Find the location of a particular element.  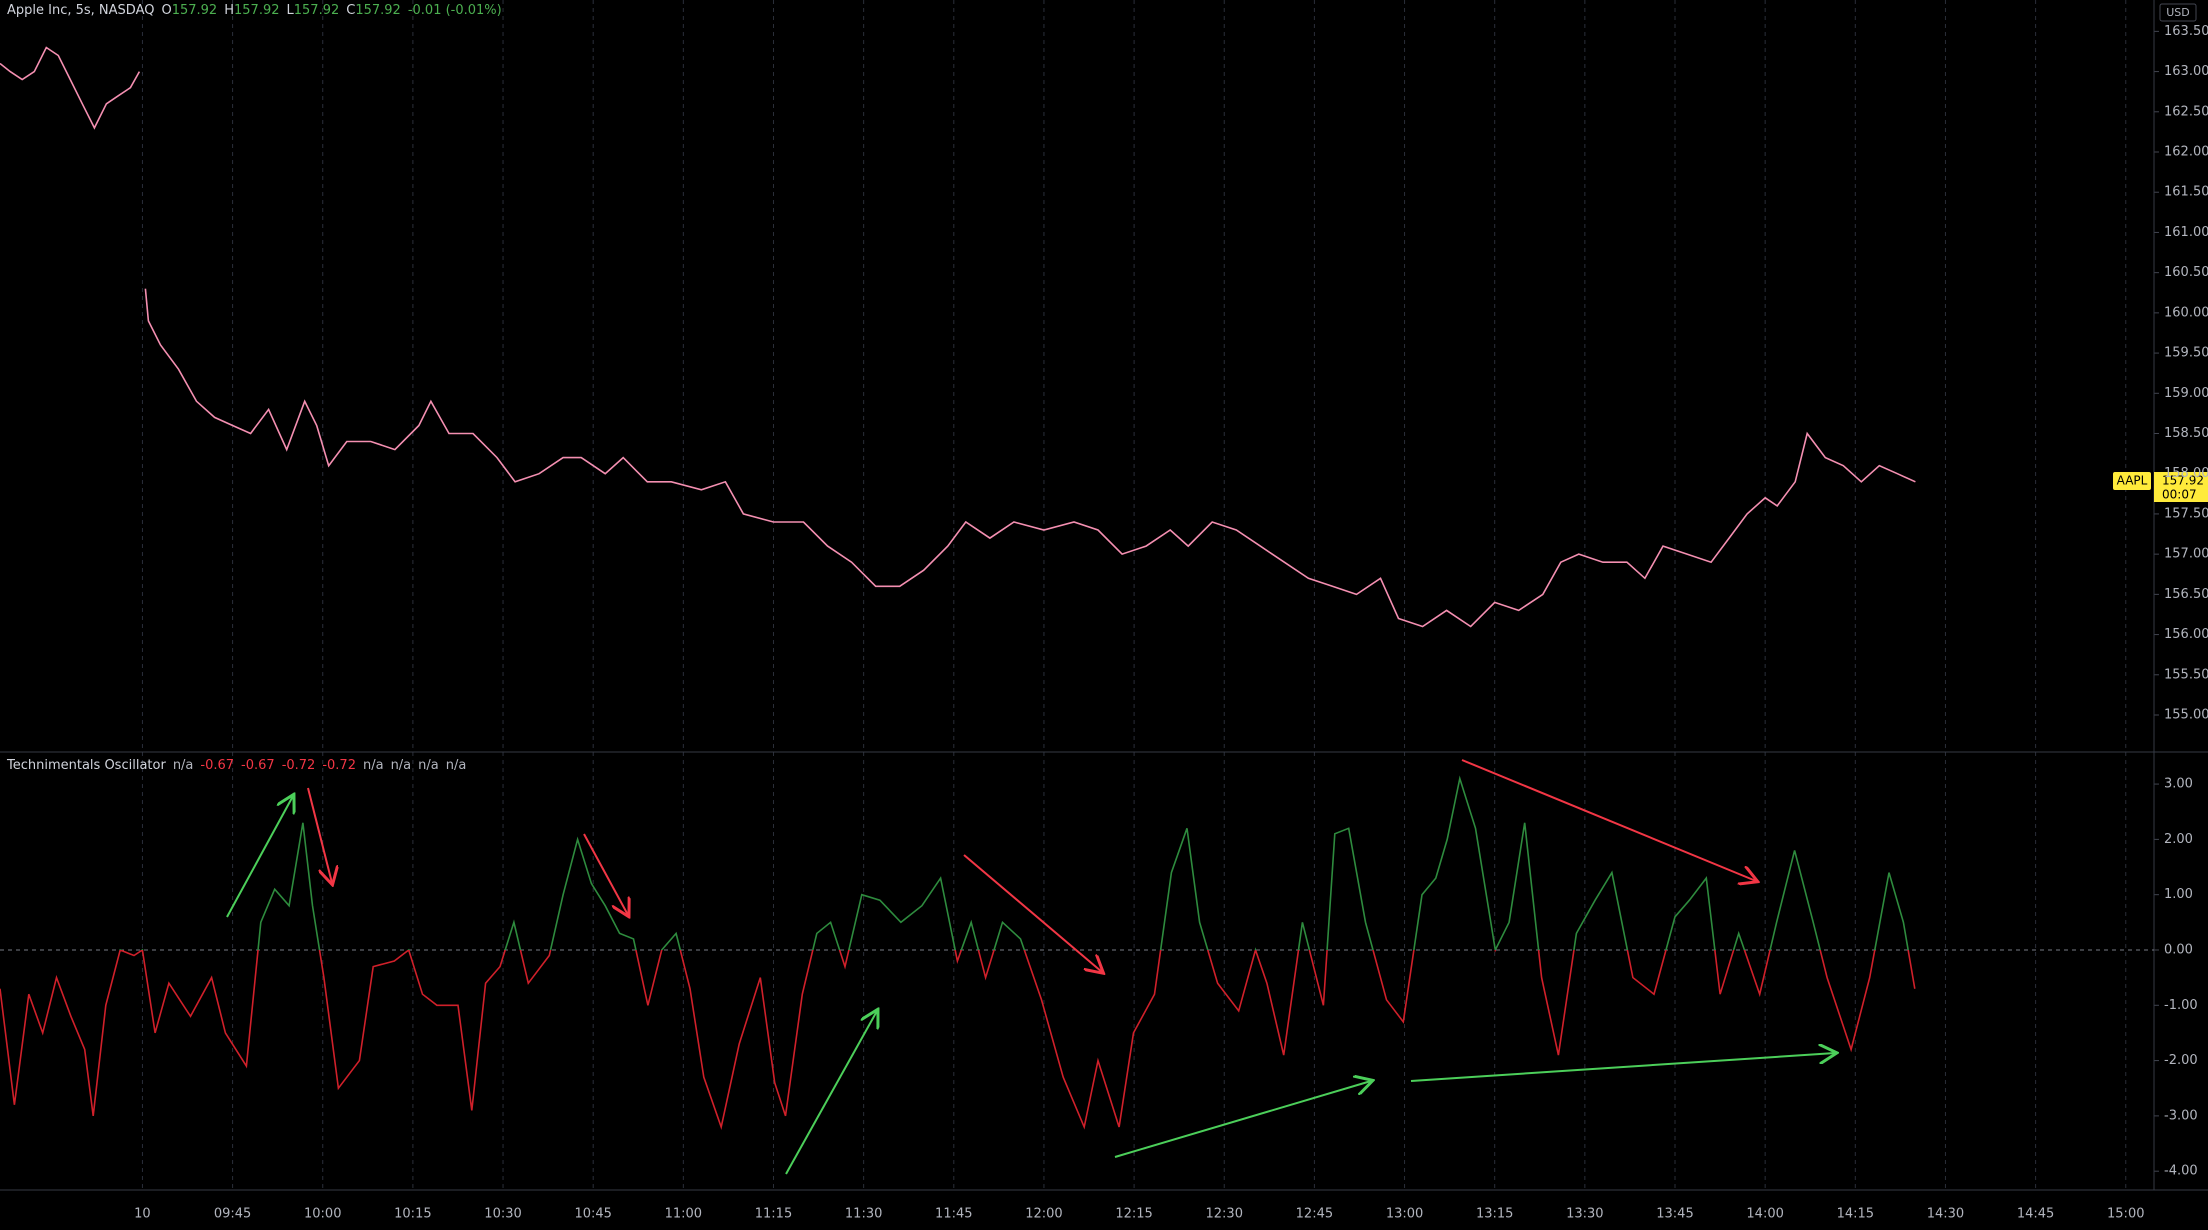

oscillator-line-above is located at coordinates (1014, 862).